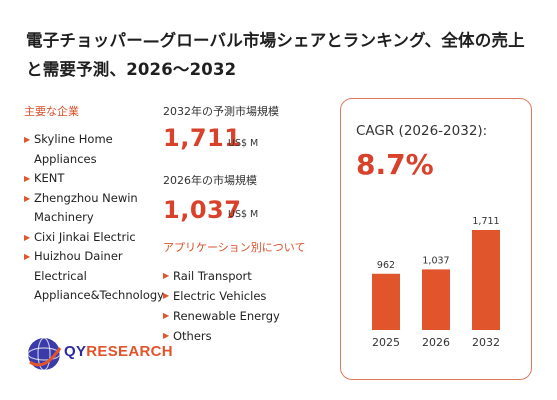  What do you see at coordinates (202, 138) in the screenshot?
I see `forecast-2032-value: 1,711` at bounding box center [202, 138].